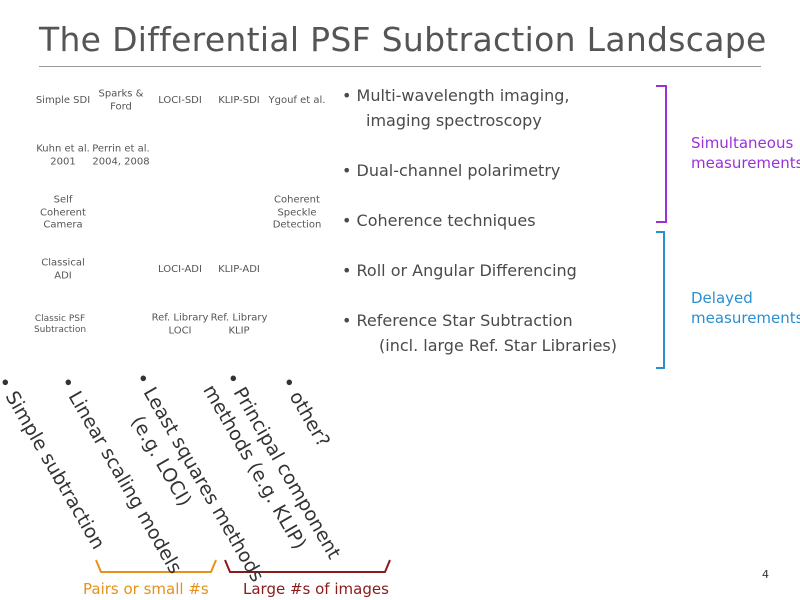 This screenshot has width=800, height=600. What do you see at coordinates (63, 269) in the screenshot?
I see `grid-cell-classical-adi: Classical ADI` at bounding box center [63, 269].